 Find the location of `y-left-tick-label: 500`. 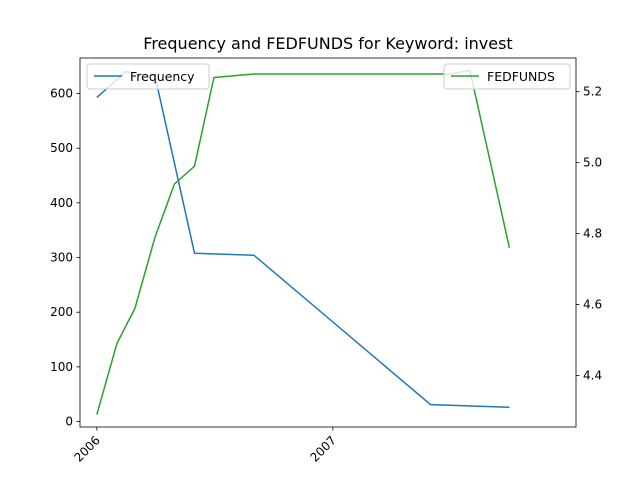

y-left-tick-label: 500 is located at coordinates (61, 148).